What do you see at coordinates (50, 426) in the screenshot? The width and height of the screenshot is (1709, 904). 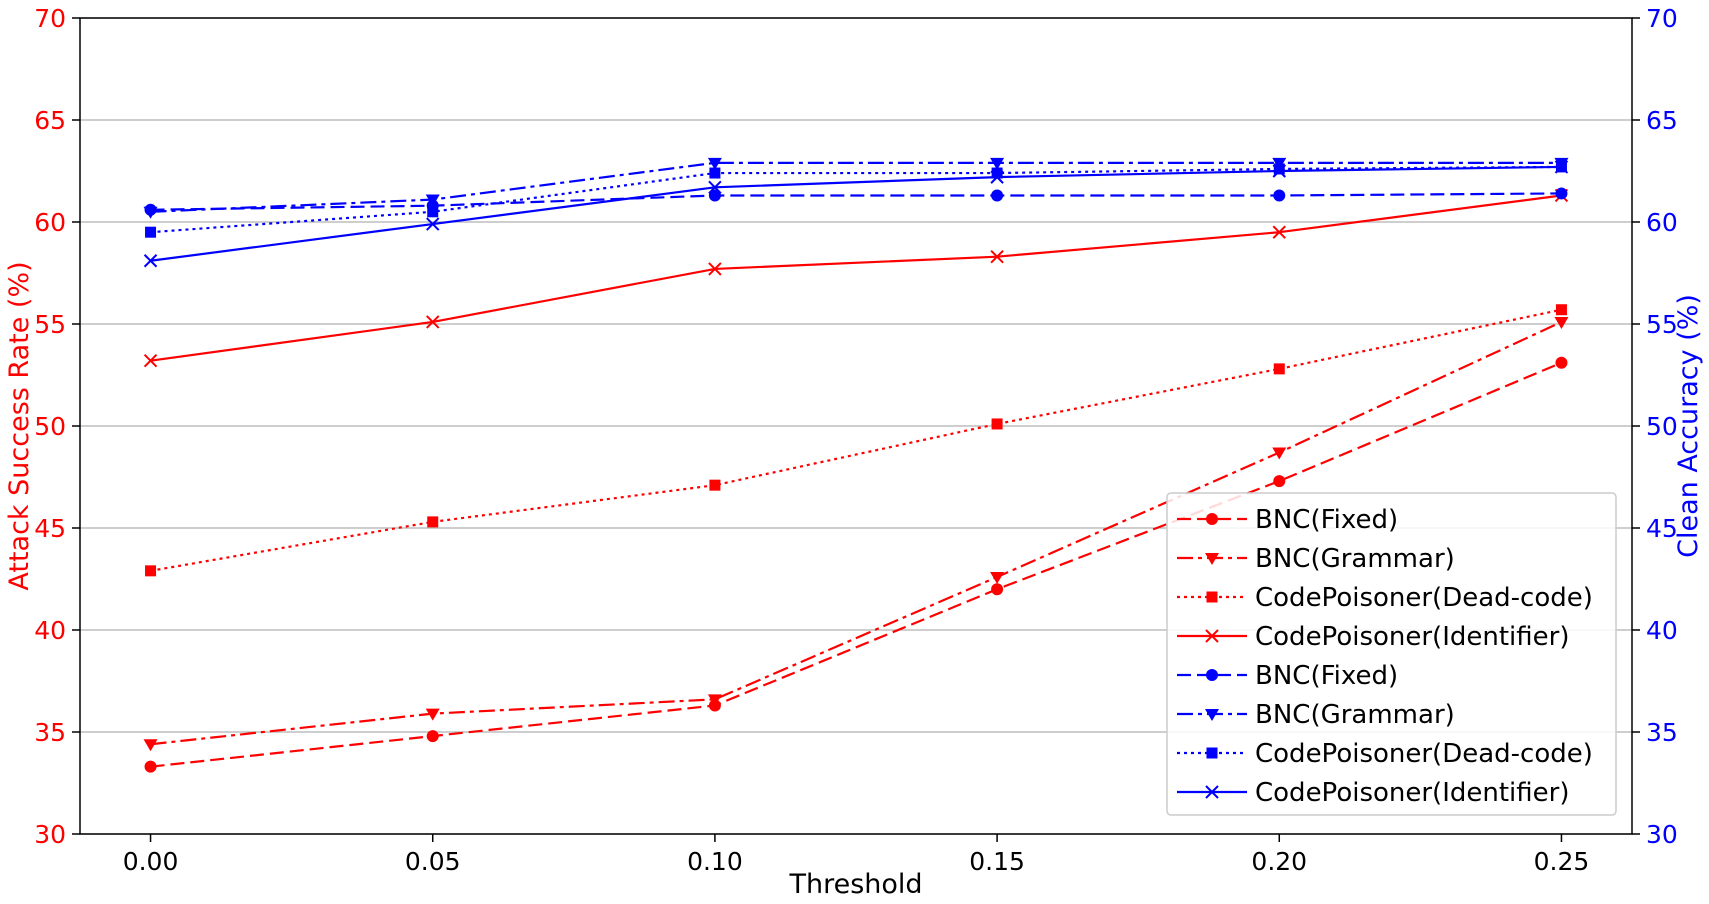 I see `left-y-tick-label: 50` at bounding box center [50, 426].